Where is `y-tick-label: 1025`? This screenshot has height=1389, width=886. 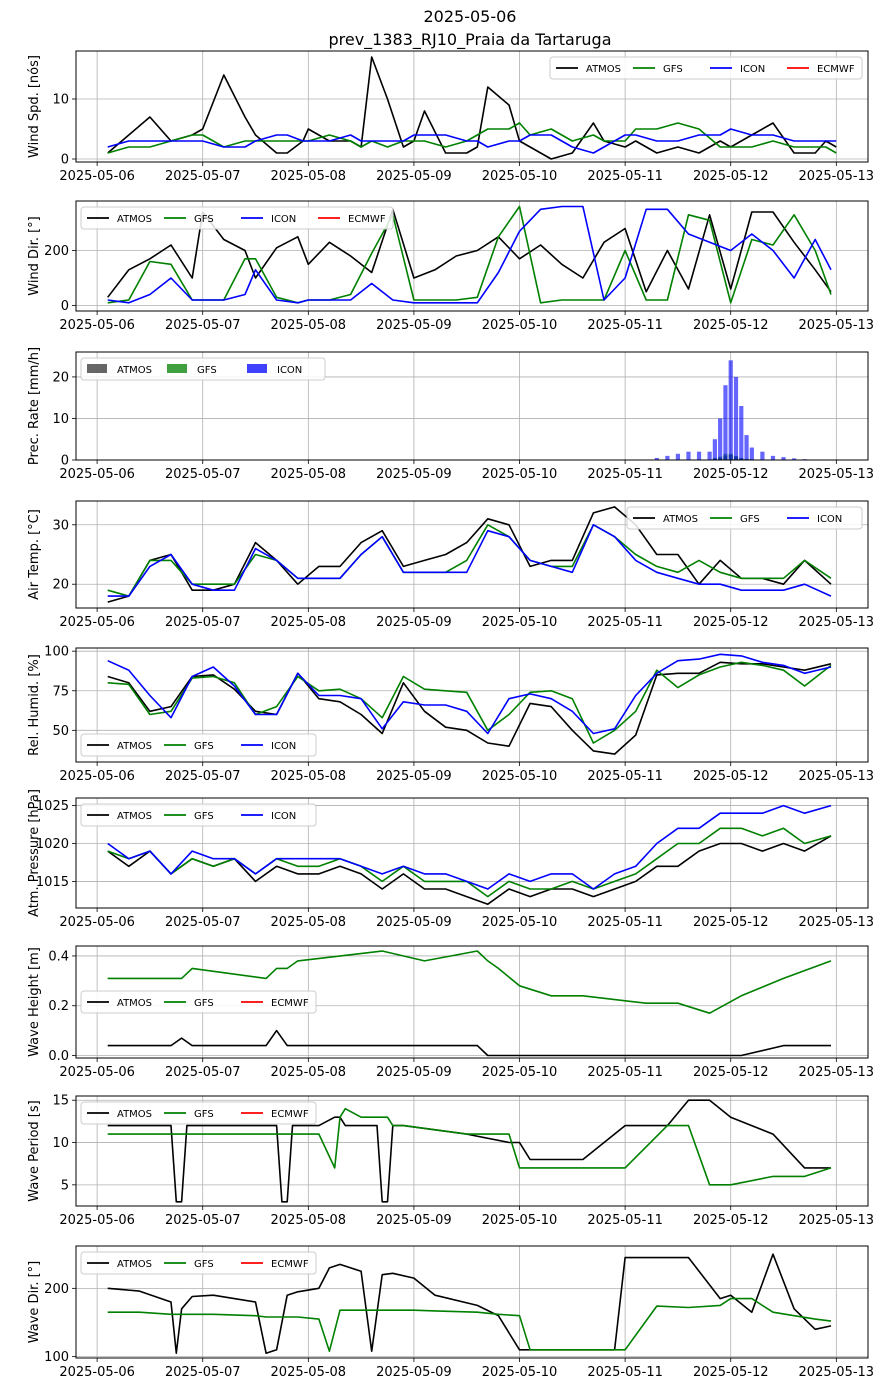 y-tick-label: 1025 is located at coordinates (52, 806).